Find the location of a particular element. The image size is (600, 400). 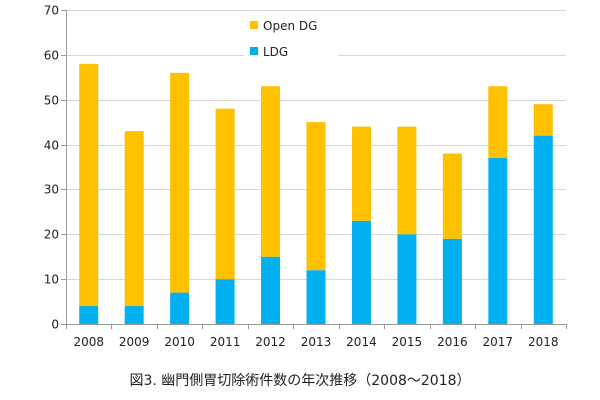

y-tick-label: 30 is located at coordinates (51, 190).